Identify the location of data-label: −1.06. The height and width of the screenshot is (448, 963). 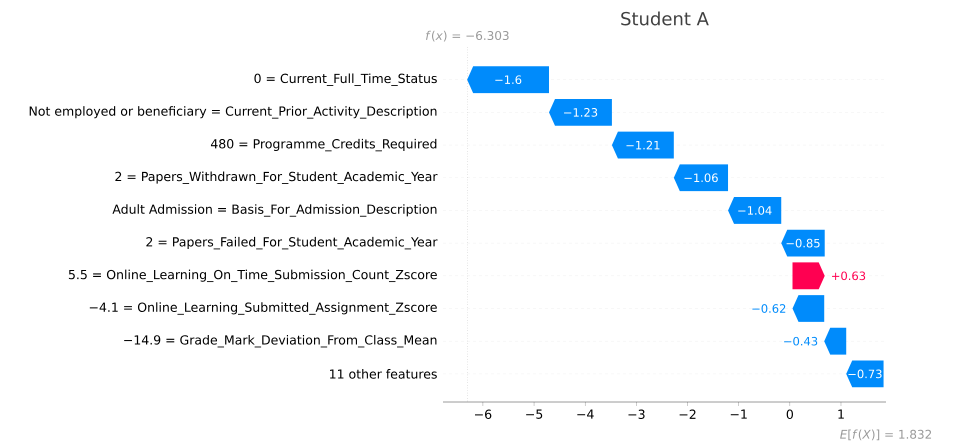
(701, 177).